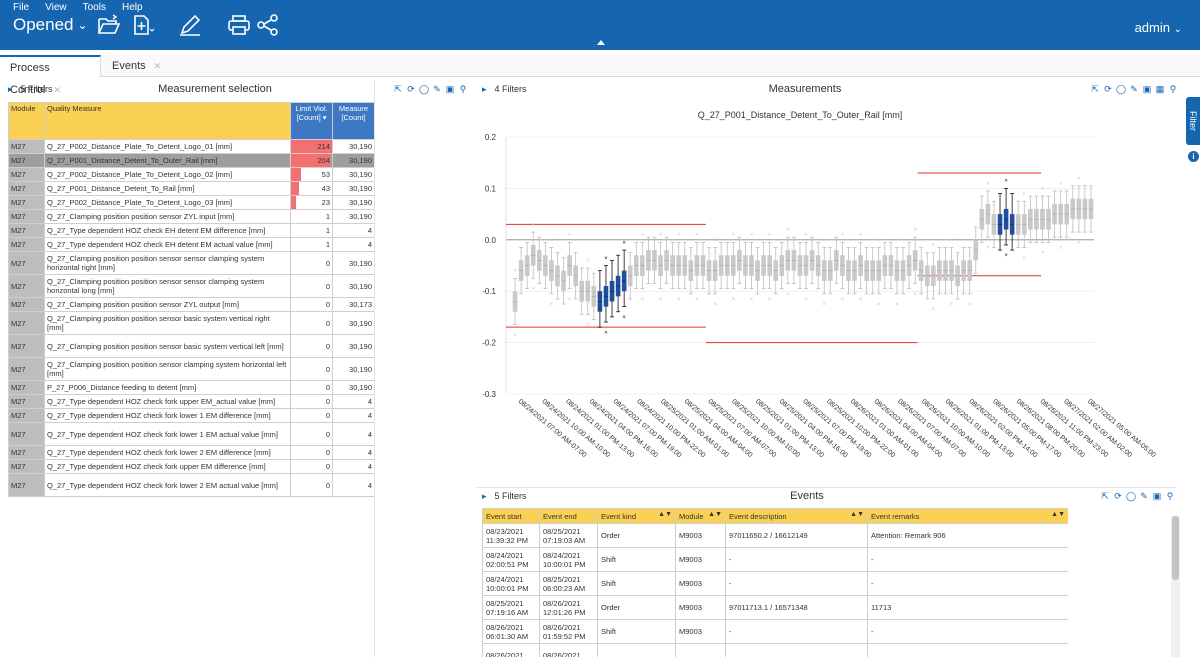 The image size is (1200, 657). I want to click on collapse-toolbar-icon, so click(601, 42).